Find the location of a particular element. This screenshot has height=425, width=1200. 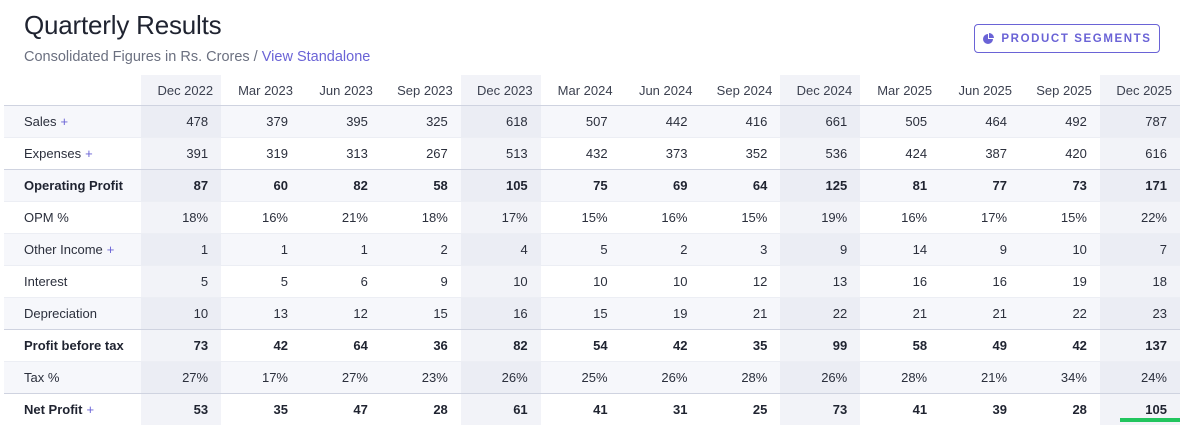

row-label-text: Depreciation is located at coordinates (60, 313).